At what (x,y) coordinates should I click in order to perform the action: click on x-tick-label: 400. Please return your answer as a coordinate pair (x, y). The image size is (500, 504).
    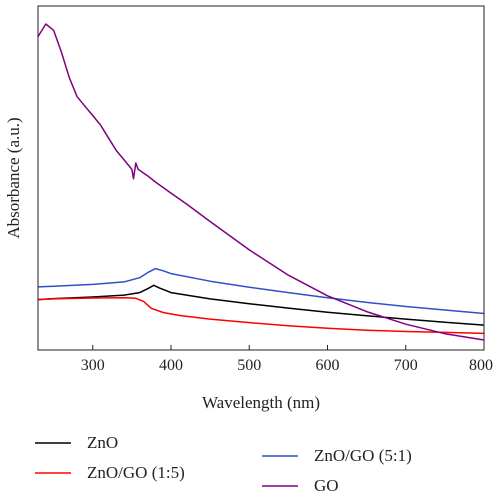
    Looking at the image, I should click on (171, 365).